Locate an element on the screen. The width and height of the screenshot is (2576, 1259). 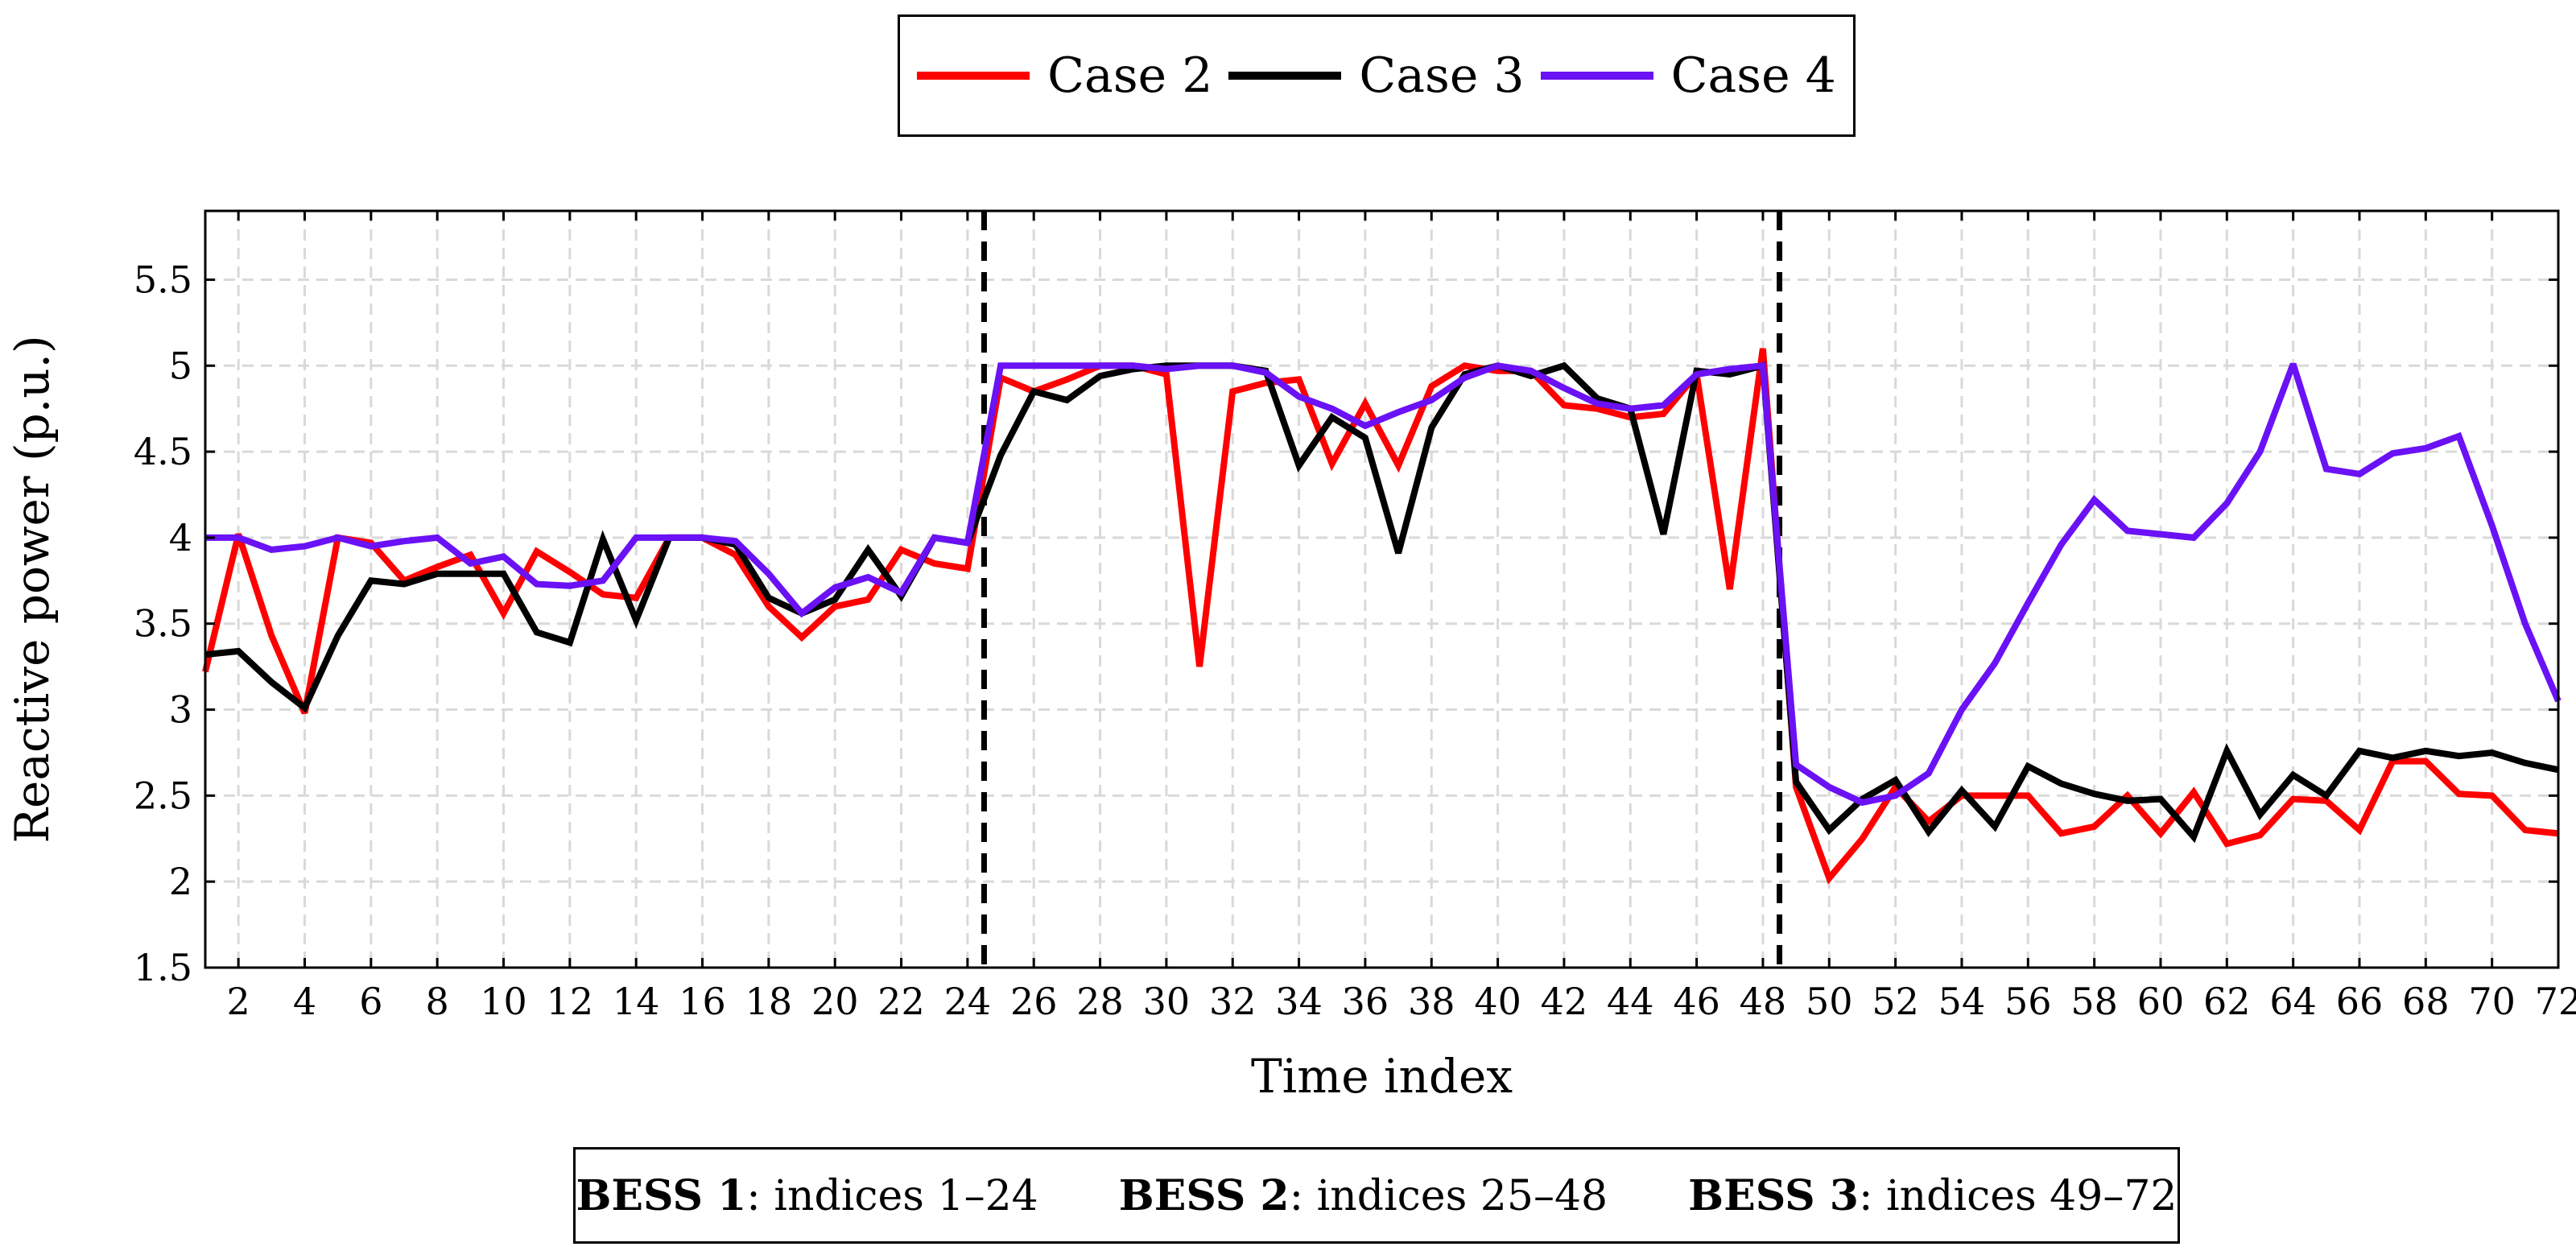
note-bess-3-range: : indices 49–72 is located at coordinates (2018, 1195).